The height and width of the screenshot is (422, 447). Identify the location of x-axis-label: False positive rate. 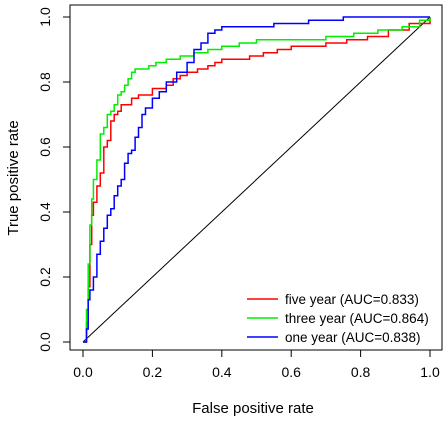
(253, 408).